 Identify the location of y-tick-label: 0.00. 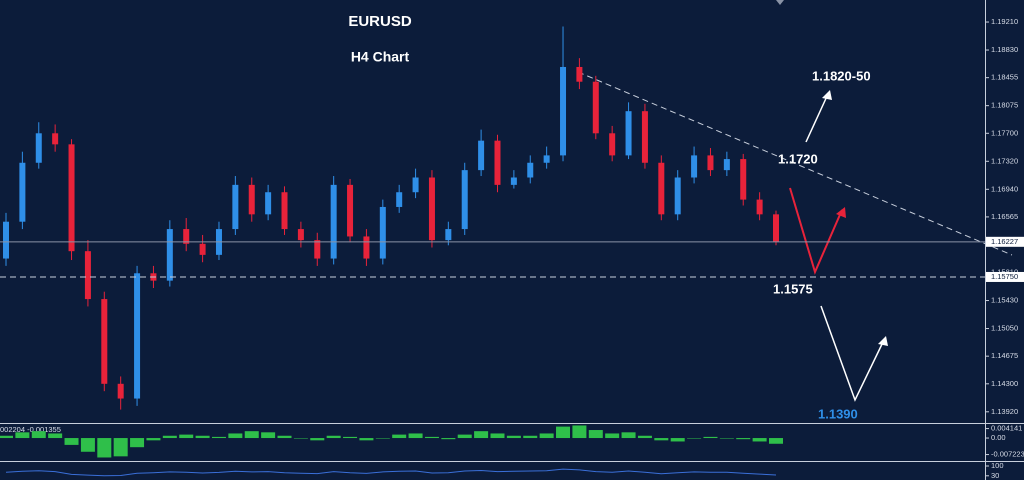
(998, 437).